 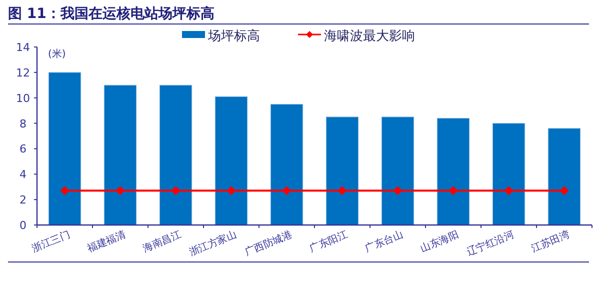 What do you see at coordinates (57, 54) in the screenshot?
I see `y-axis-title: (米)` at bounding box center [57, 54].